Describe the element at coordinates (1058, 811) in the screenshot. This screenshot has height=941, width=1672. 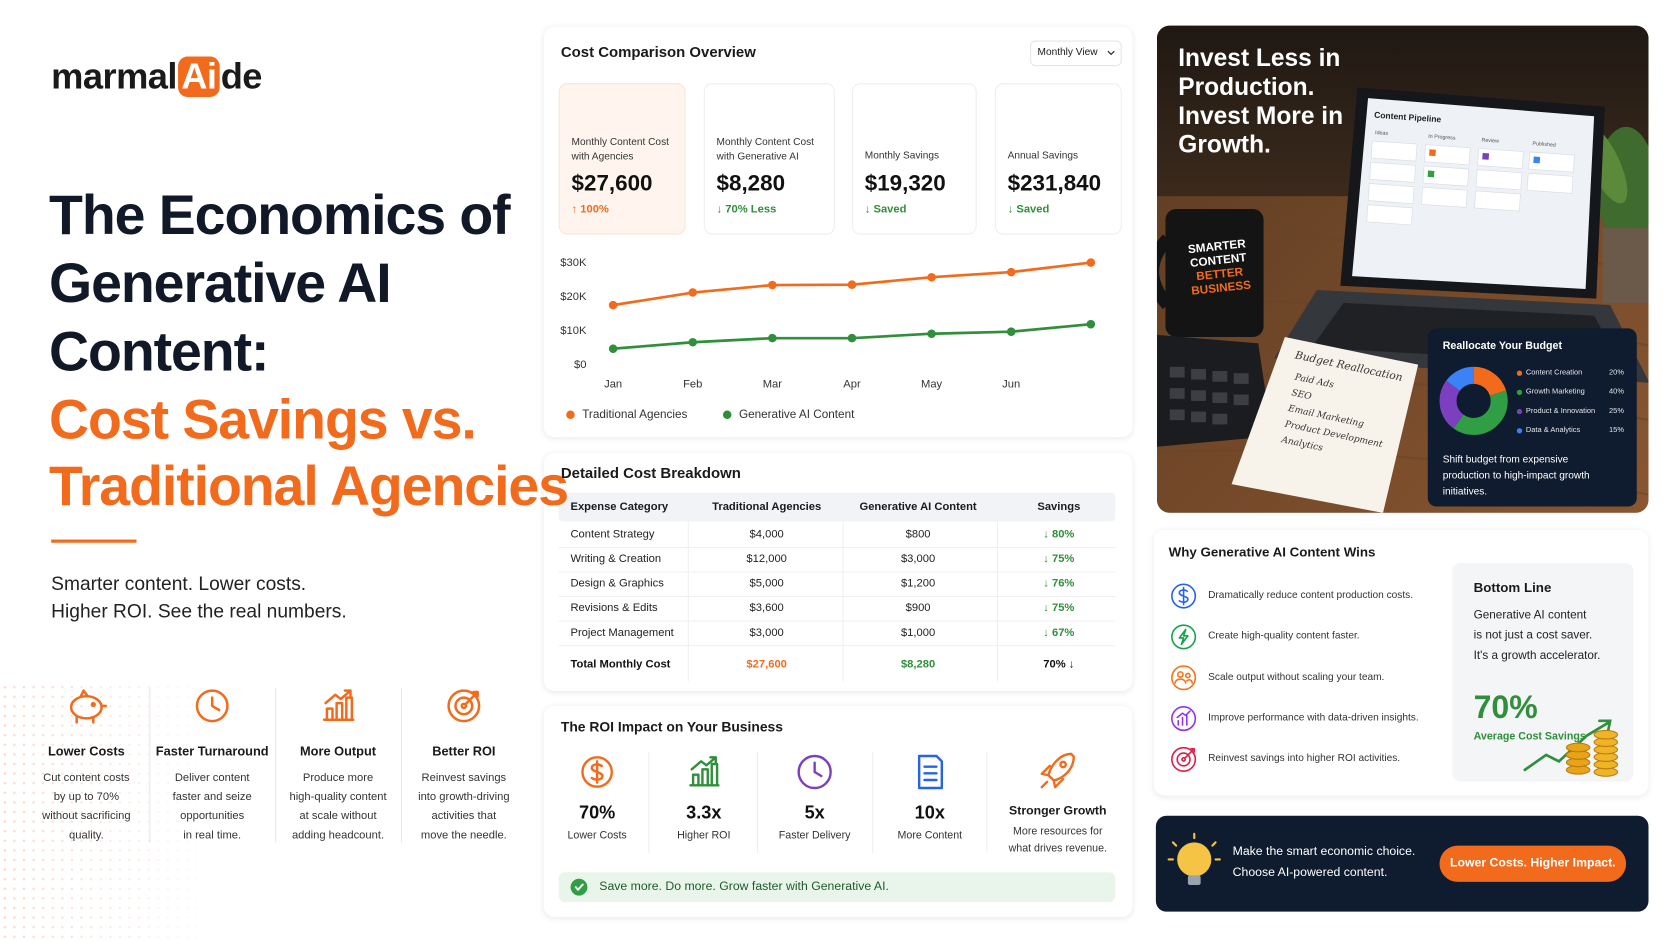
I see `roi-growth-title: Stronger Growth` at that location.